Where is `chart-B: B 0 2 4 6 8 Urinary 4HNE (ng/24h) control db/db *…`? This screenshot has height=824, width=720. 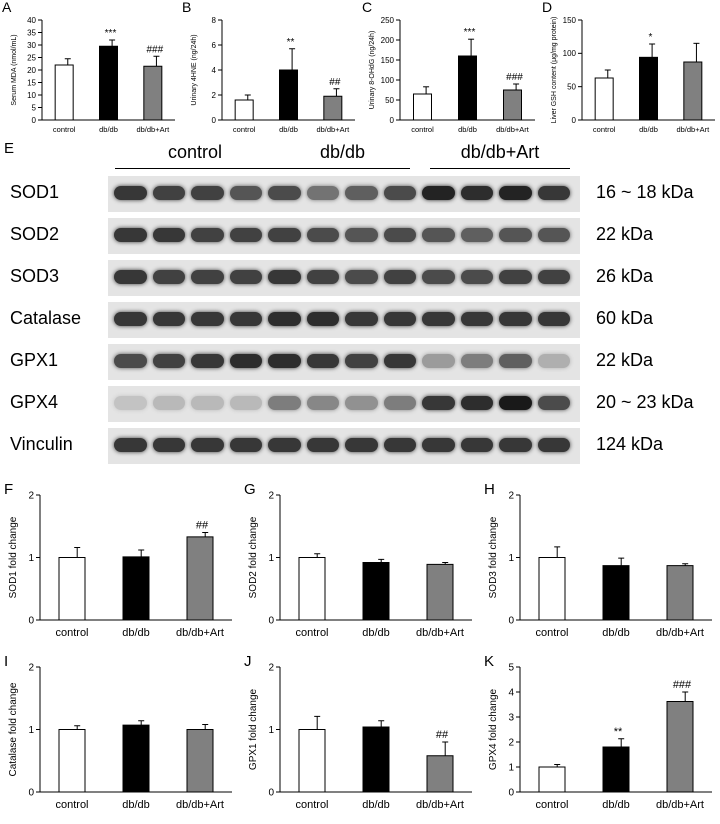 chart-B: B 0 2 4 6 8 Urinary 4HNE (ng/24h) control db/db *… is located at coordinates (268, 67).